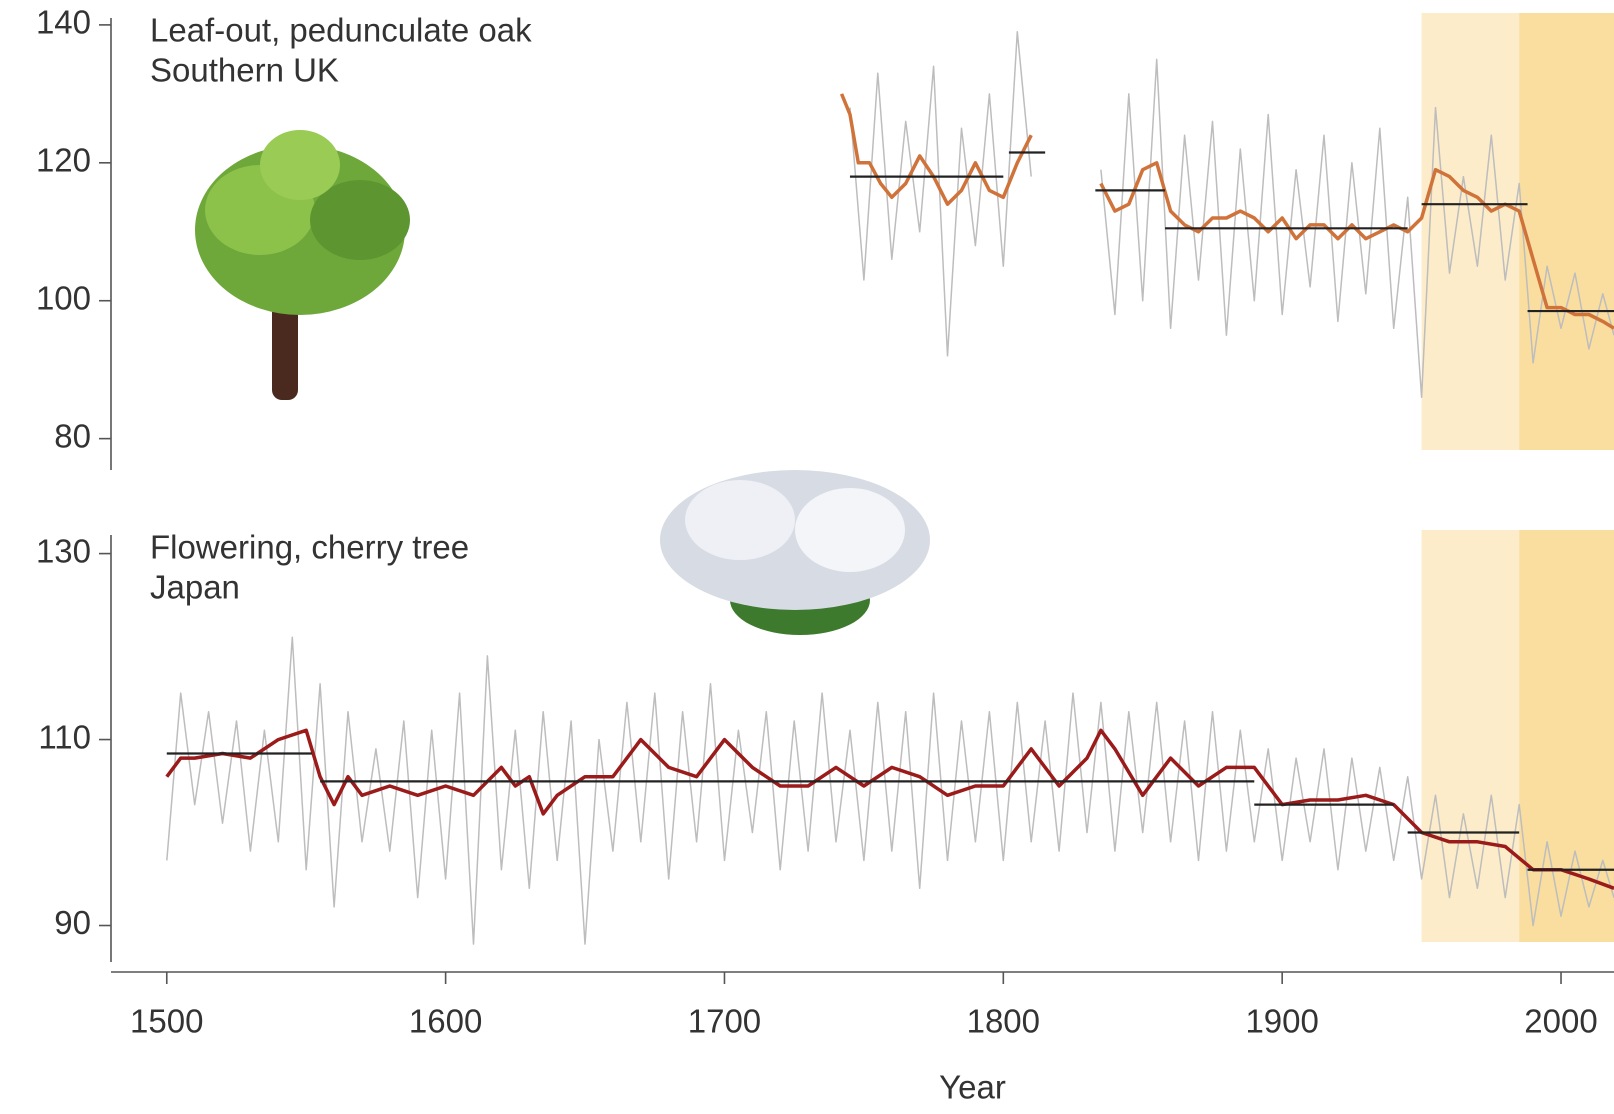 This screenshot has width=1614, height=1114. I want to click on x-tick-label: 1500, so click(166, 1021).